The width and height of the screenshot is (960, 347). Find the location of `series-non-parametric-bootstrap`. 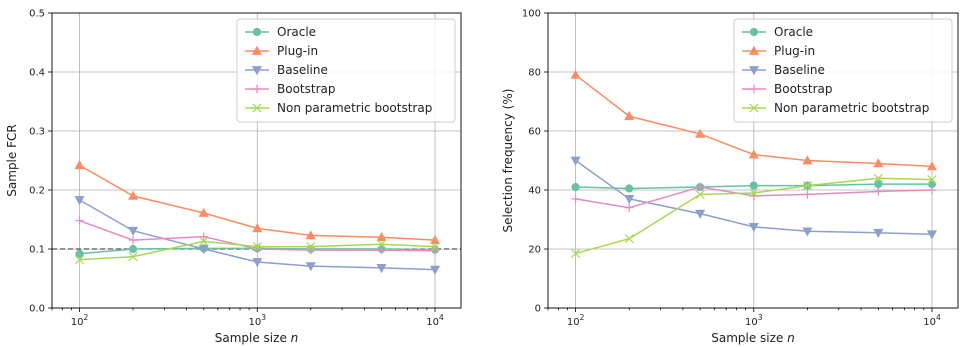

series-non-parametric-bootstrap is located at coordinates (753, 216).